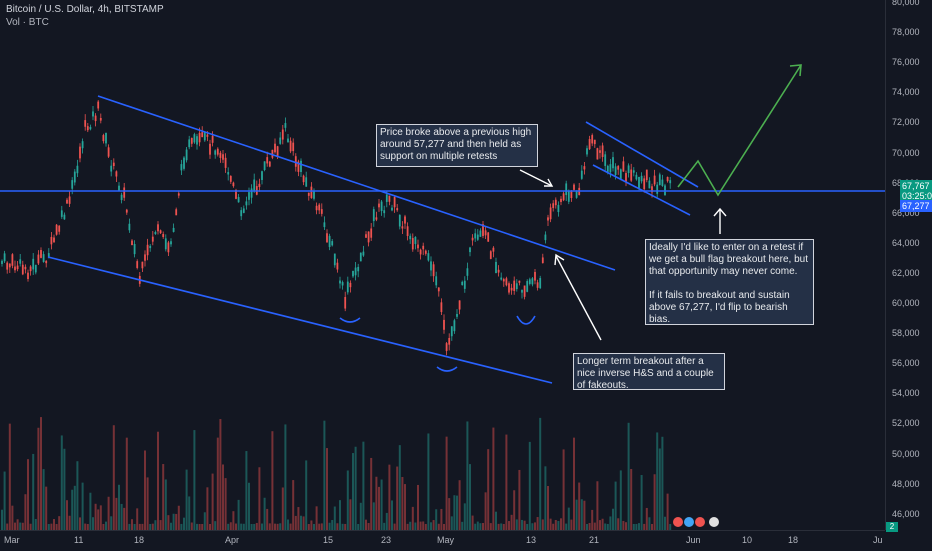 The width and height of the screenshot is (932, 551). Describe the element at coordinates (906, 92) in the screenshot. I see `price-tick: 74,000` at that location.